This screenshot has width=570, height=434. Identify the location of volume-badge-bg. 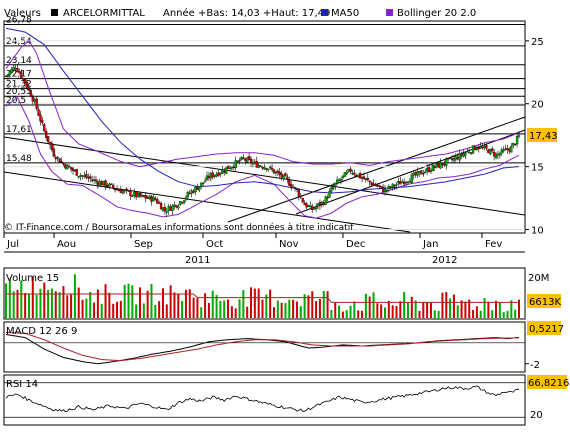
(544, 301).